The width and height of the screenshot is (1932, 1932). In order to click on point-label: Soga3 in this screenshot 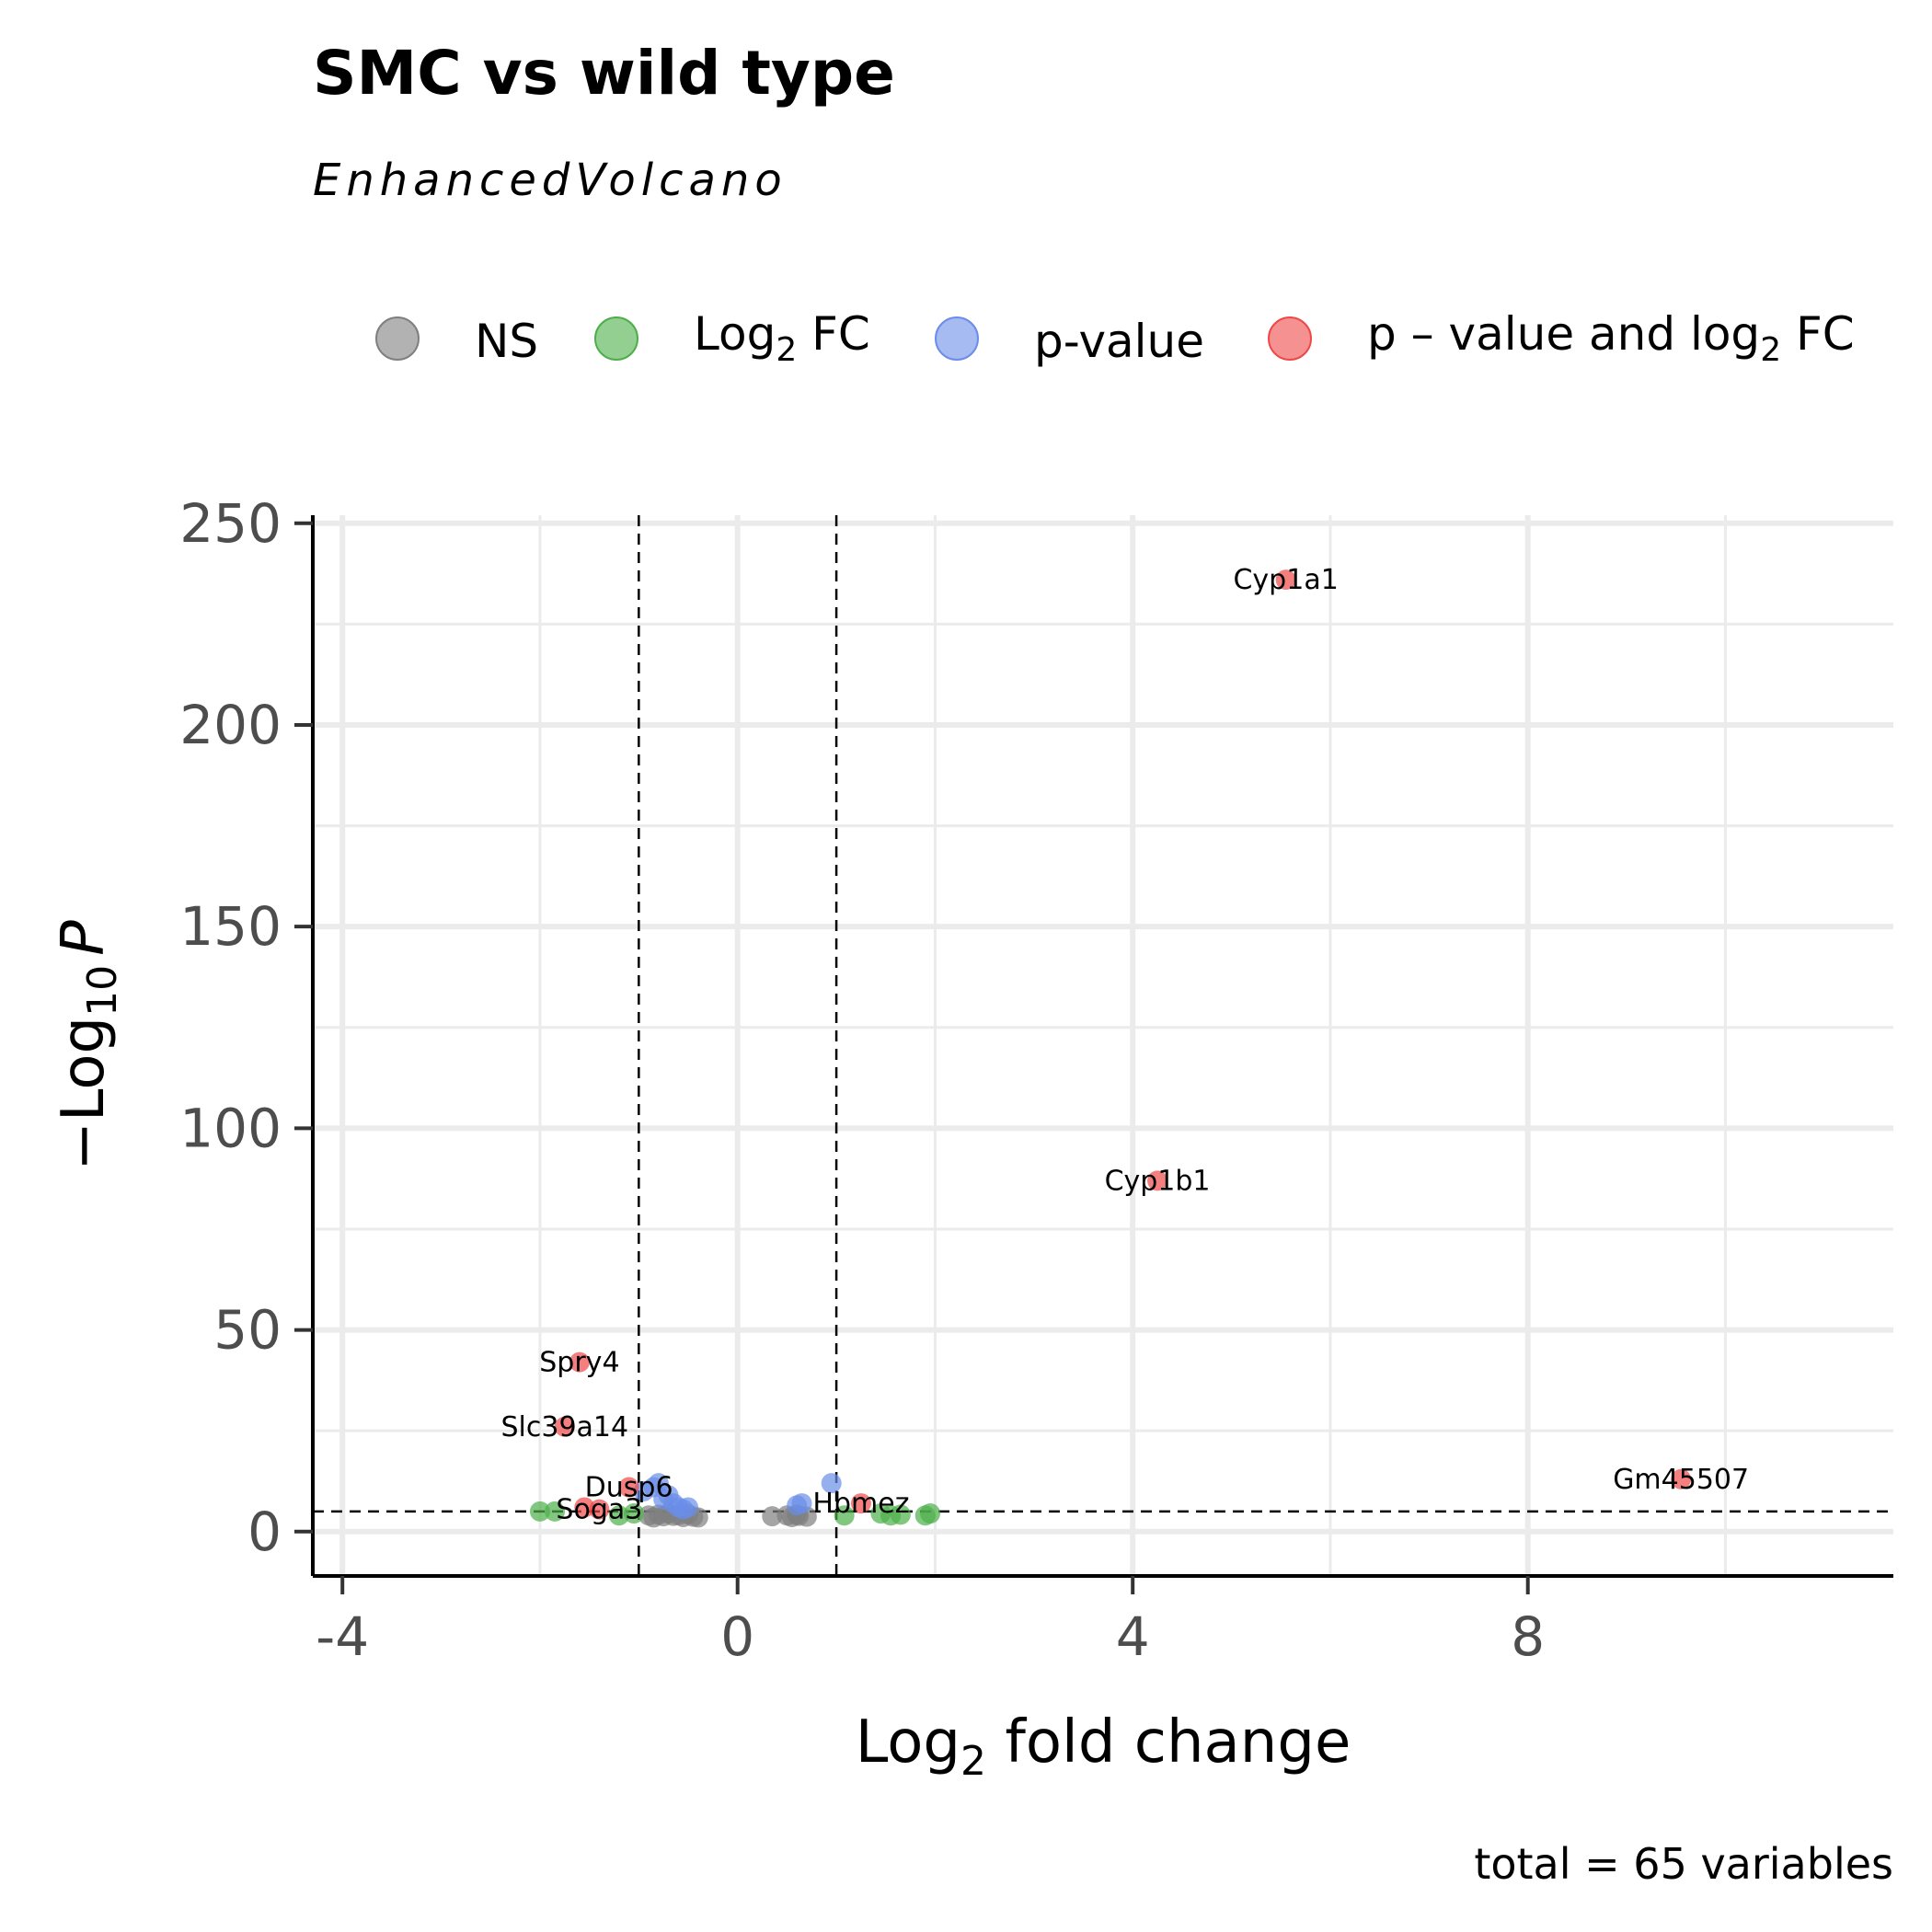, I will do `click(599, 1510)`.